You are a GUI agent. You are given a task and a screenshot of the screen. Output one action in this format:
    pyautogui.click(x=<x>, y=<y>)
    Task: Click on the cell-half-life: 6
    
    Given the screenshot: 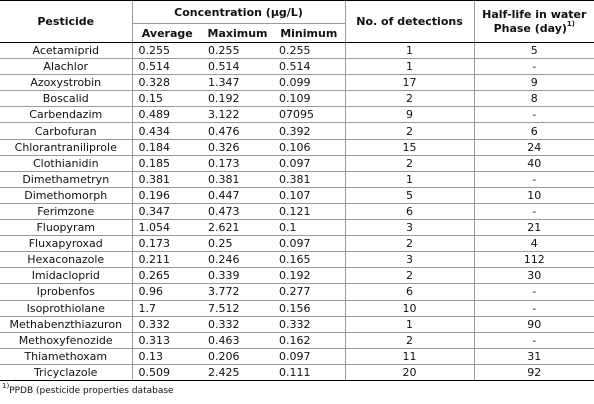 What is the action you would take?
    pyautogui.click(x=533, y=131)
    